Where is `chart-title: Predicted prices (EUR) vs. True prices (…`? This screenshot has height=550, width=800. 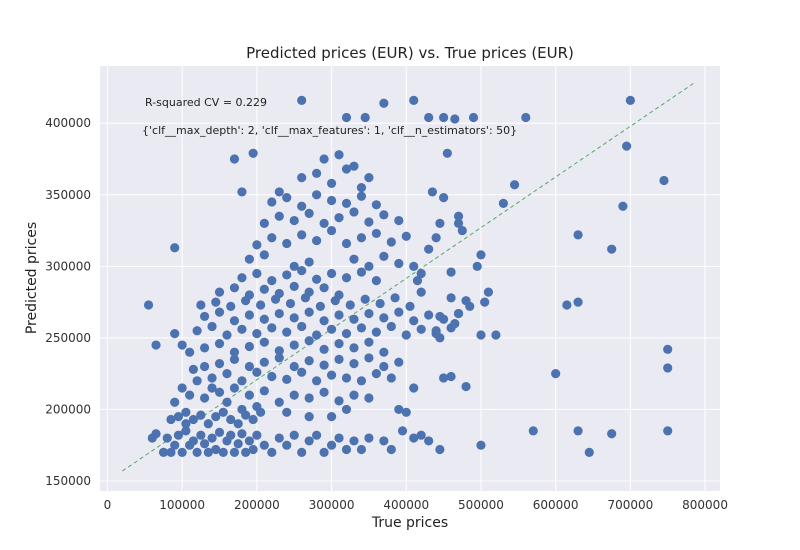 chart-title: Predicted prices (EUR) vs. True prices (… is located at coordinates (410, 53).